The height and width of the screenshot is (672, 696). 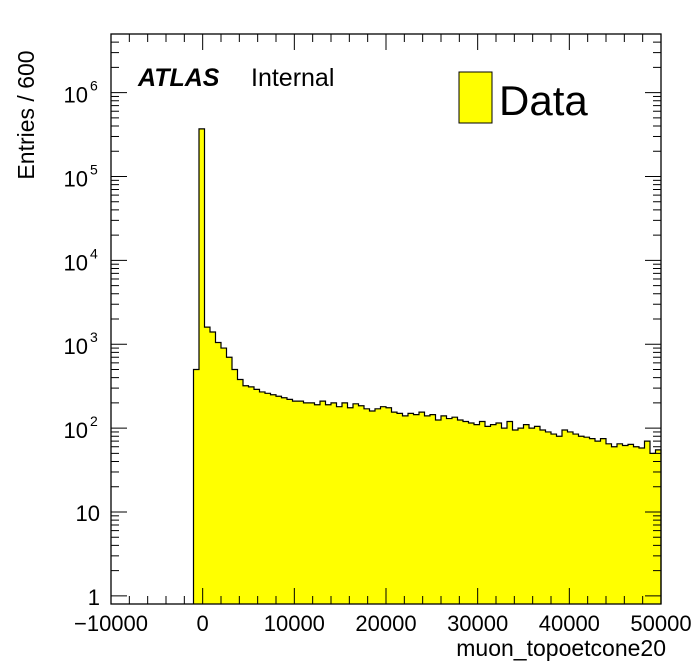 I want to click on y-tick-label-exponent: 5, so click(x=94, y=170).